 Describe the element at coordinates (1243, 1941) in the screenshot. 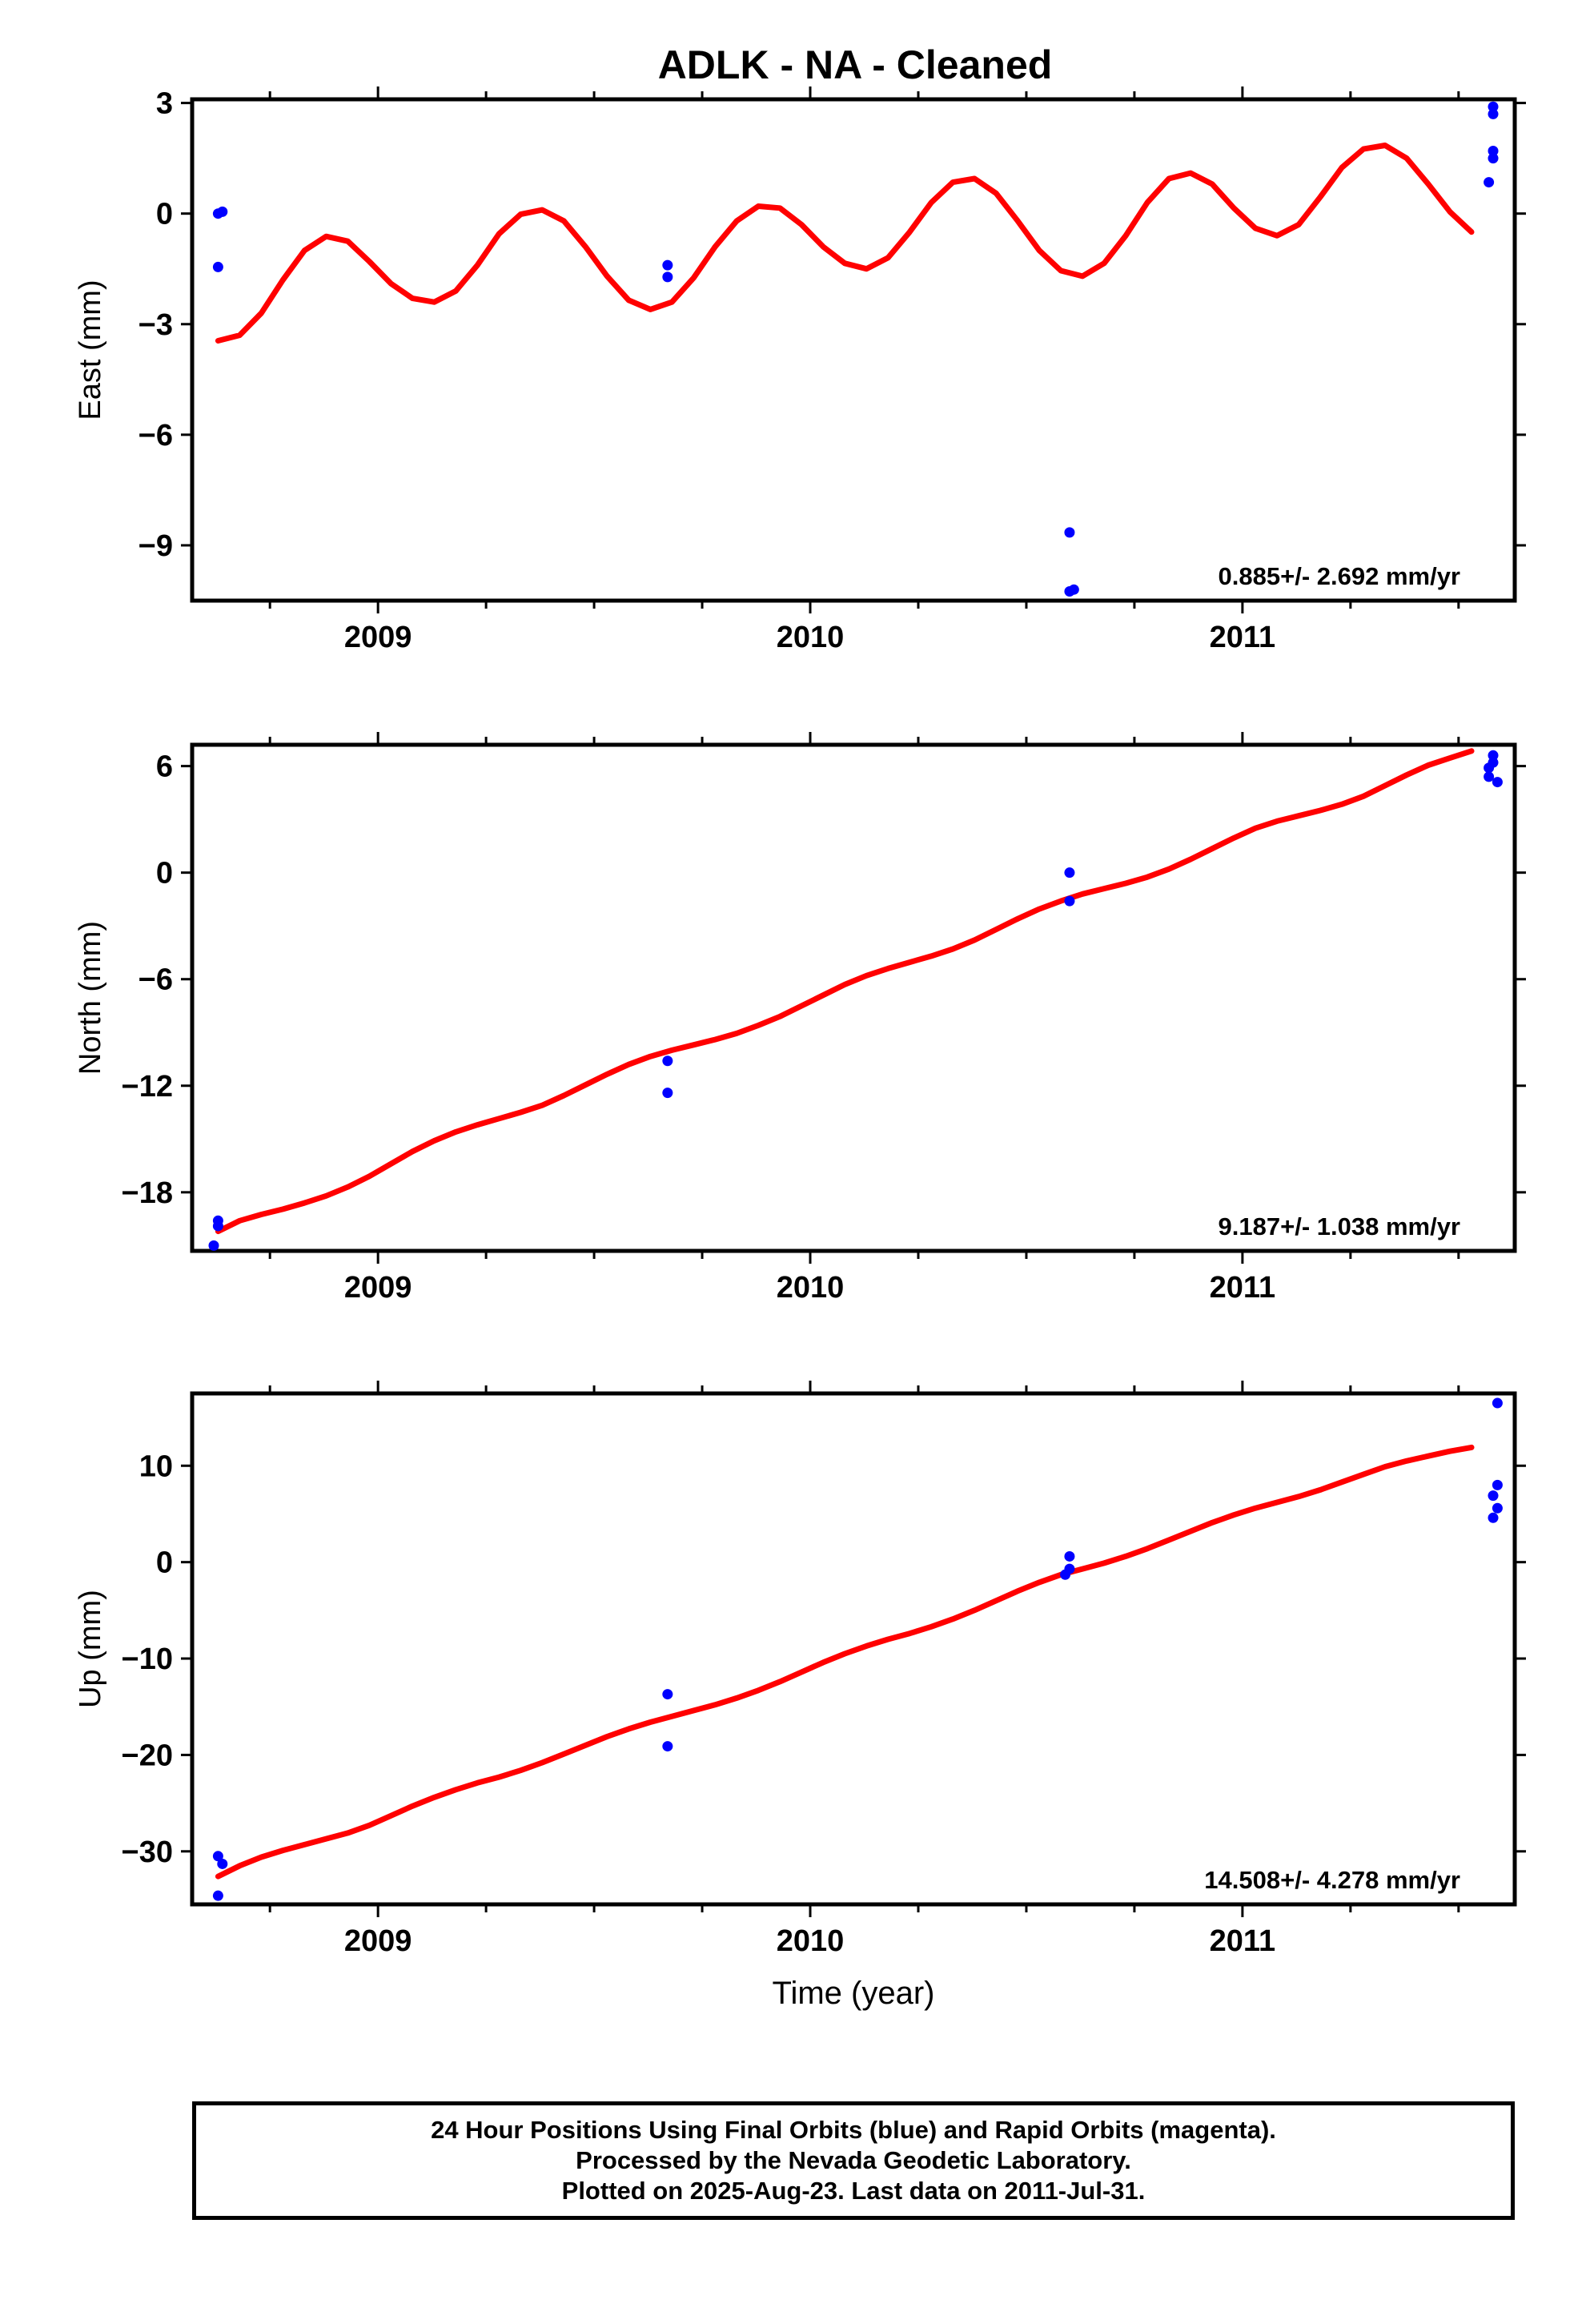

I see `up-x-tick-label: 2011` at that location.